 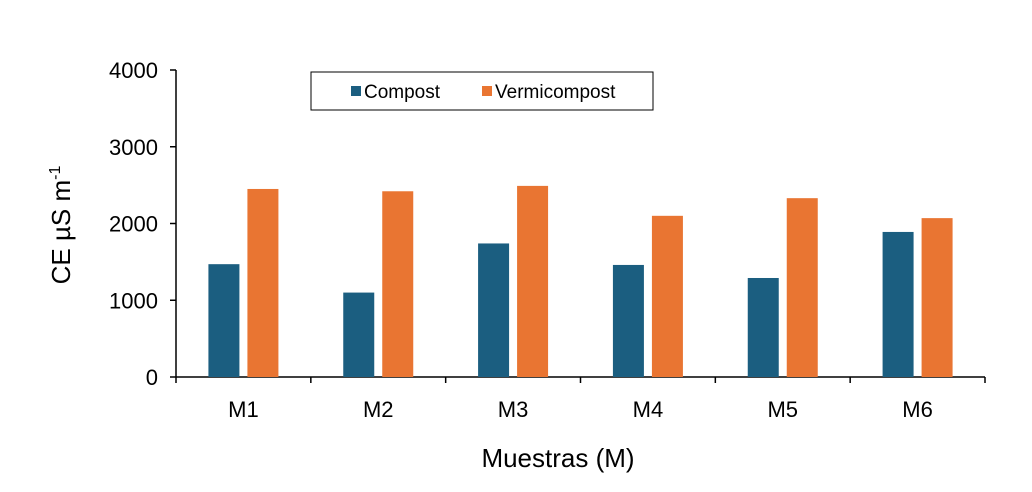 What do you see at coordinates (55, 173) in the screenshot?
I see `y-axis-title-superscript: -1` at bounding box center [55, 173].